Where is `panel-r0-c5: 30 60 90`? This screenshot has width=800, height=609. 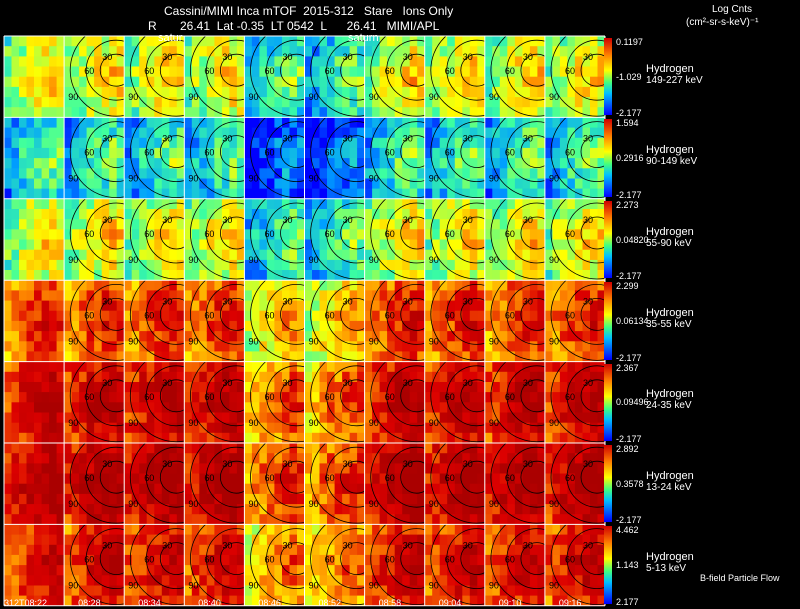
panel-r0-c5: 30 60 90 is located at coordinates (334, 77).